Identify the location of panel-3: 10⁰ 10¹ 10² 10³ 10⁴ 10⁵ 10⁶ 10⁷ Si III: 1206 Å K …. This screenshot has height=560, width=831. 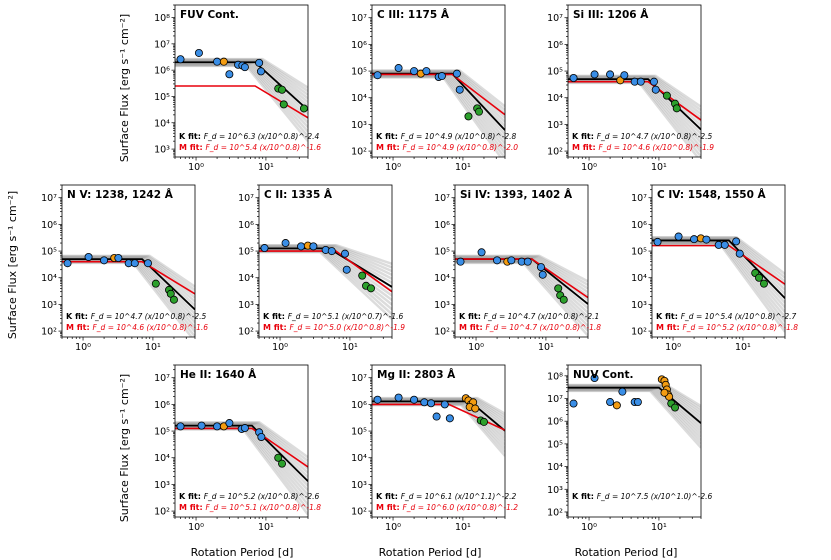
(630, 88).